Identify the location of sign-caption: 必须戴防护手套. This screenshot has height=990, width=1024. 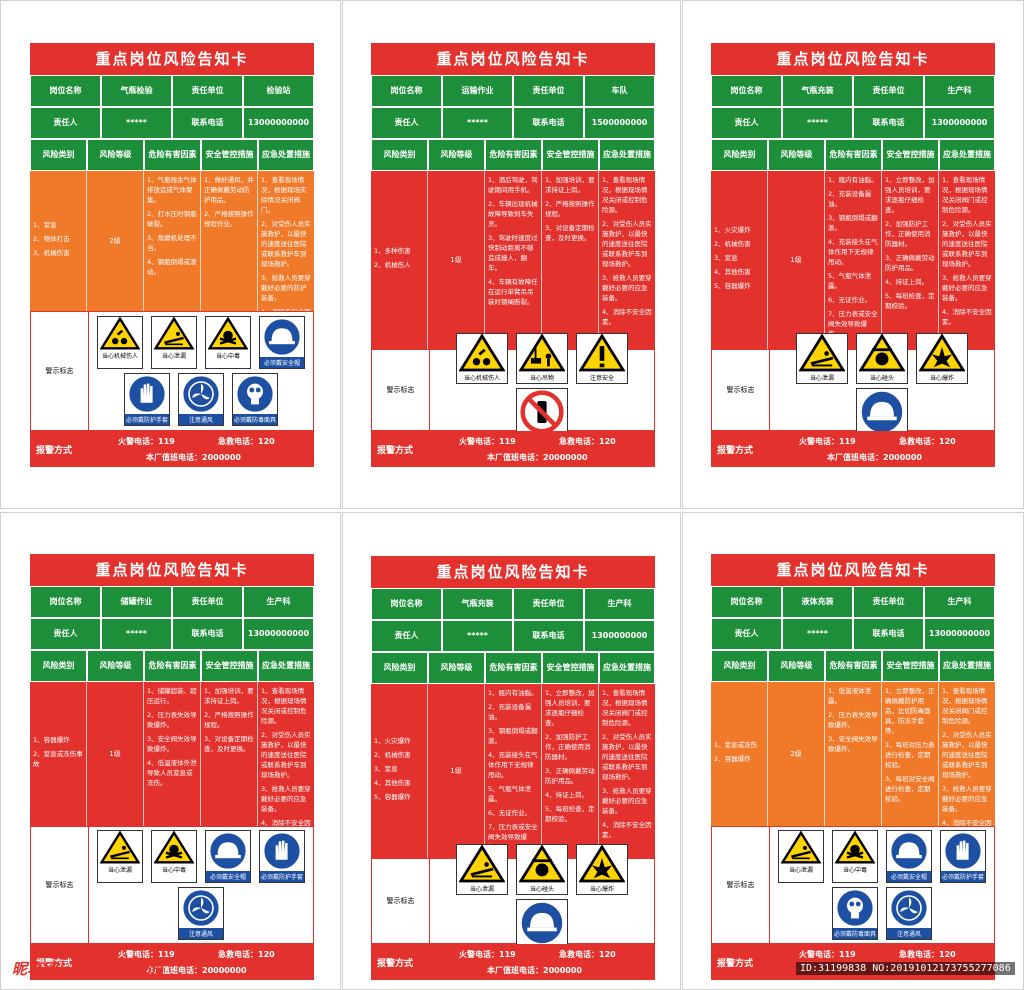
(147, 419).